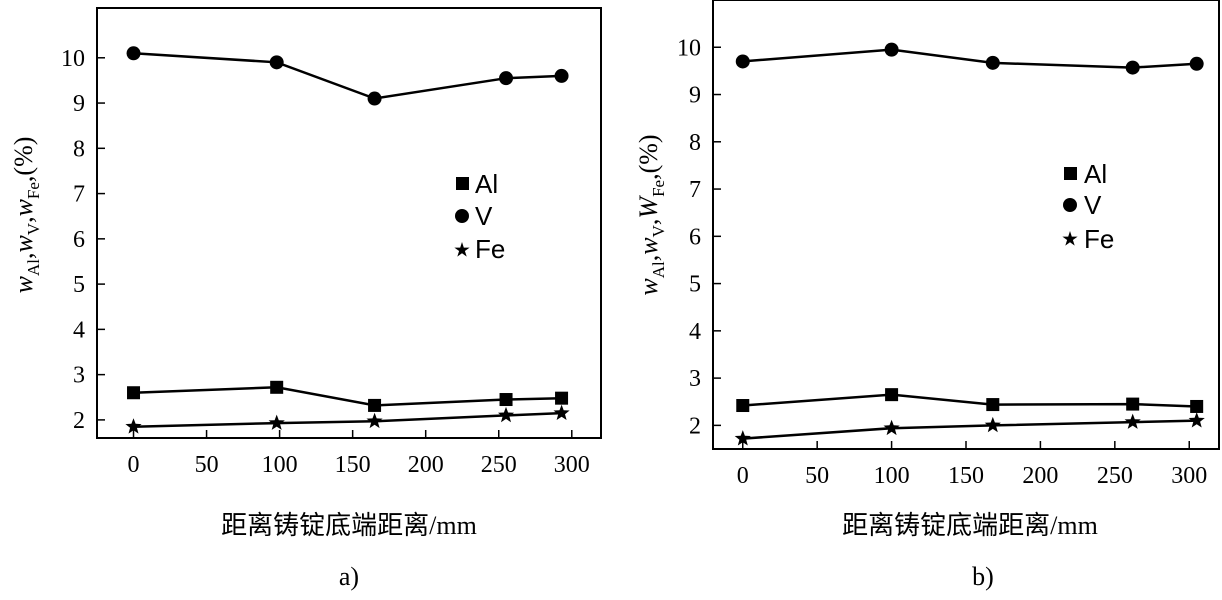 This screenshot has height=600, width=1222. Describe the element at coordinates (26, 215) in the screenshot. I see `y-axis-label: wAl,wV,wFe,(%)` at that location.